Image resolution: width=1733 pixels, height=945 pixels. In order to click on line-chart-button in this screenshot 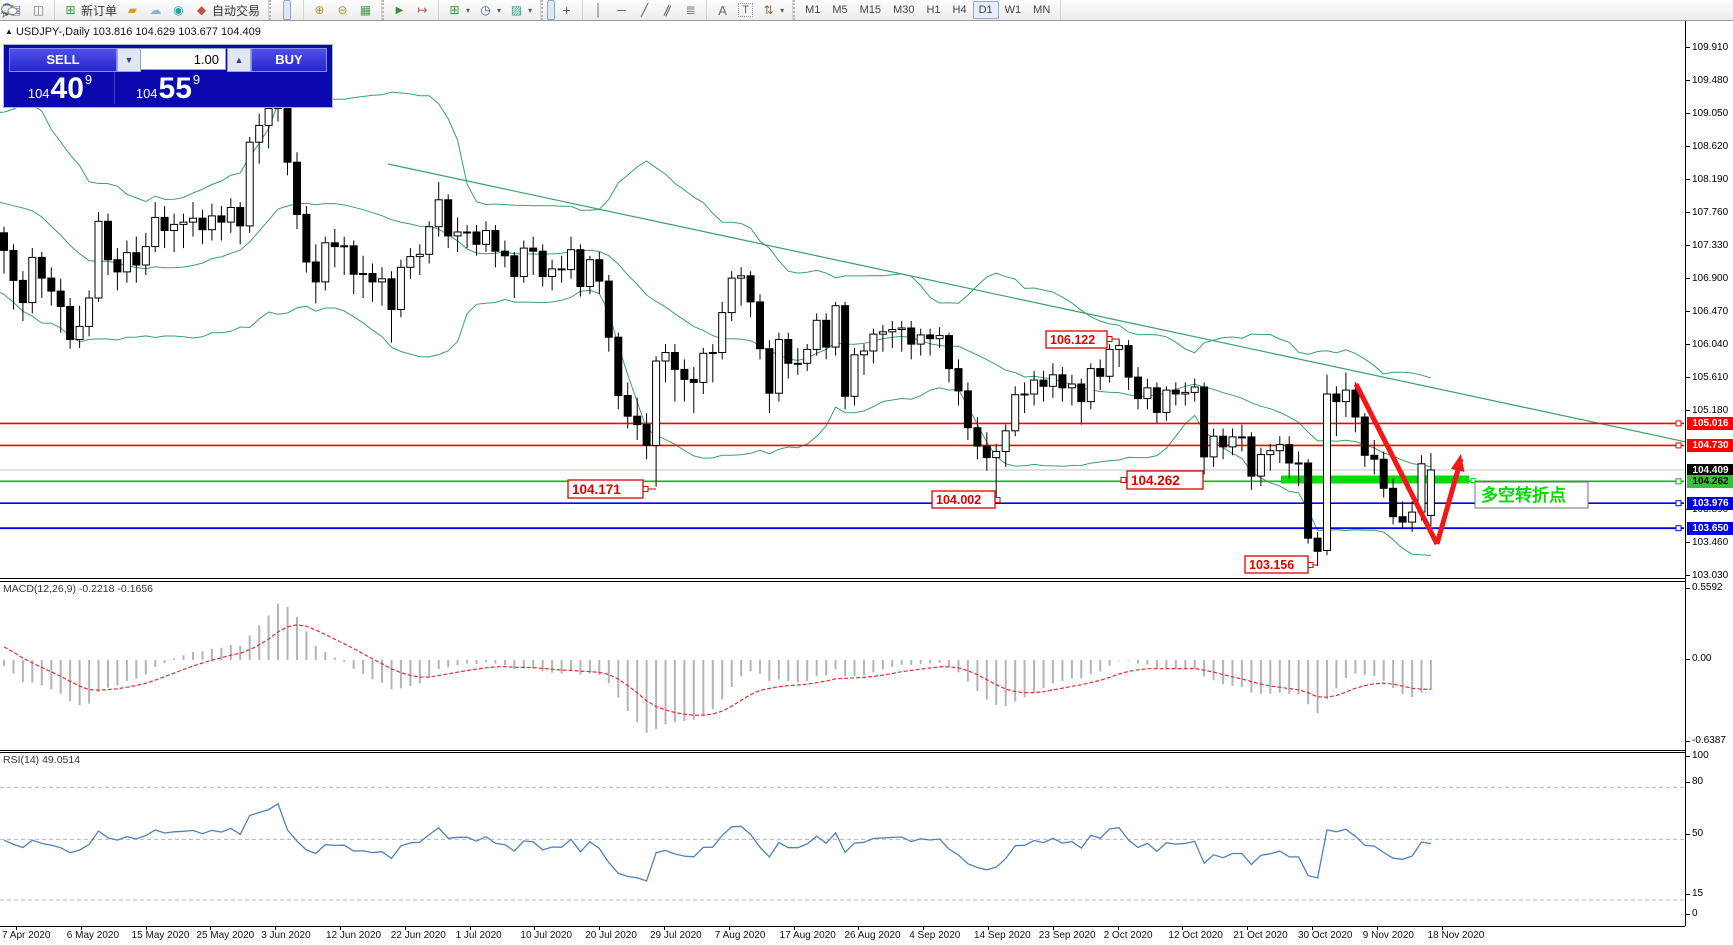, I will do `click(149, 10)`.